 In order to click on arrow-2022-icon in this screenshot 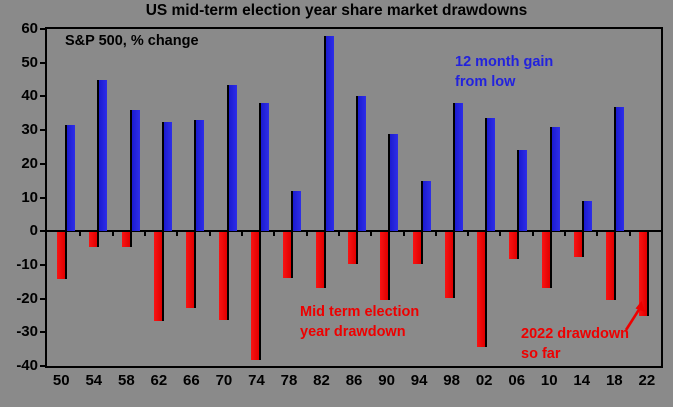, I will do `click(635, 316)`.